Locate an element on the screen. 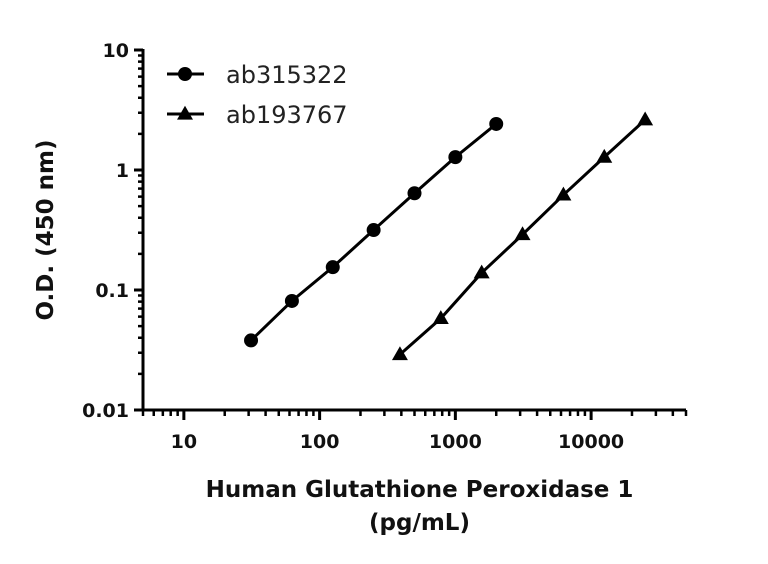 The image size is (768, 564). y-axis-title: O.D. (450 nm) is located at coordinates (46, 229).